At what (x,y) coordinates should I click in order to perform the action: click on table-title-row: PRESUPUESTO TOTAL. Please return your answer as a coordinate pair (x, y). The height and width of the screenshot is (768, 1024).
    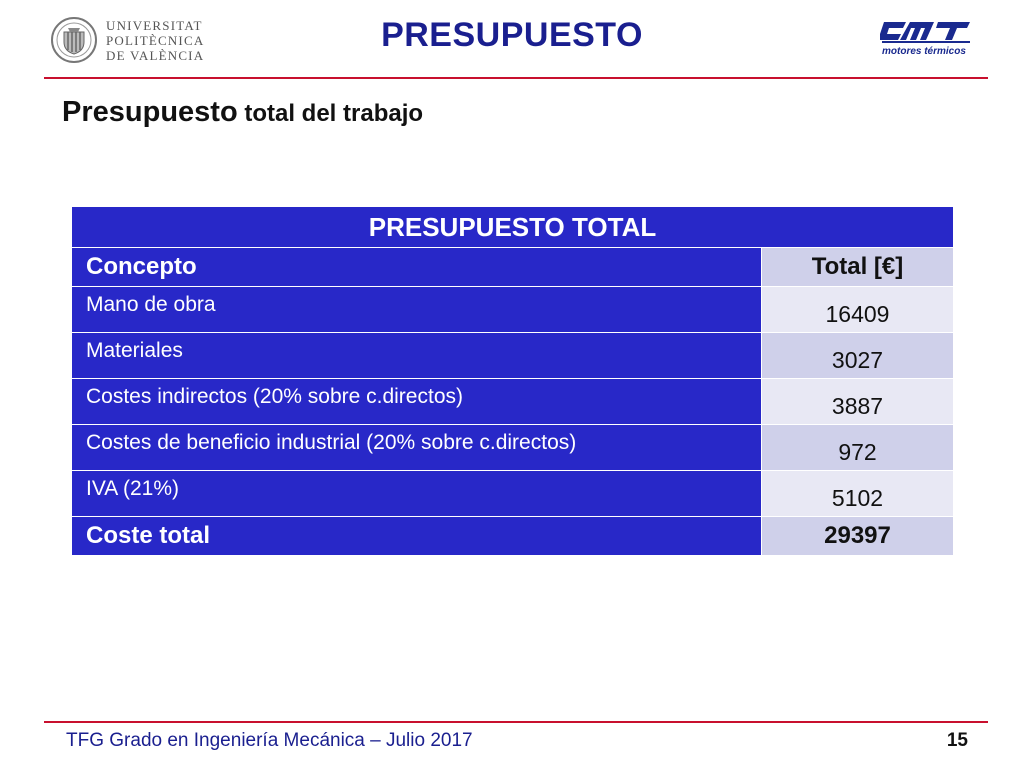
    Looking at the image, I should click on (512, 227).